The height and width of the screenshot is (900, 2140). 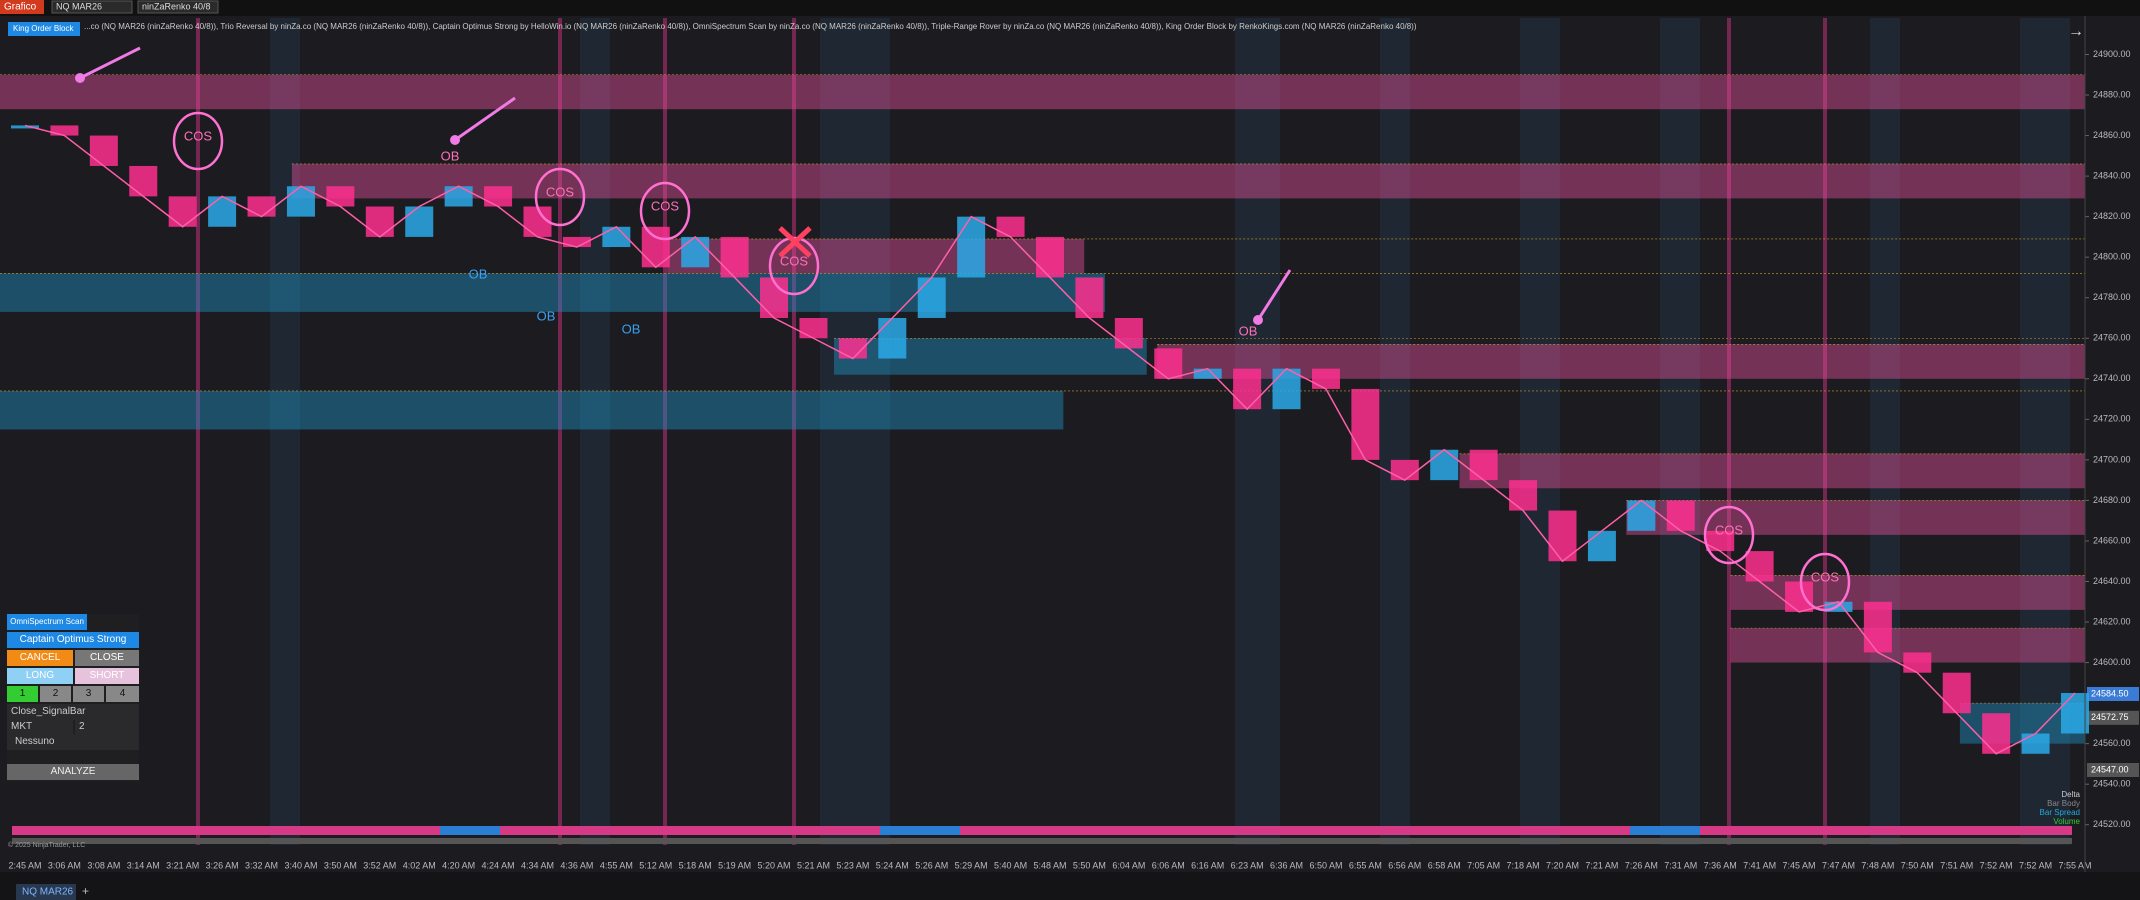 What do you see at coordinates (2110, 769) in the screenshot?
I see `price-label: 24547.00` at bounding box center [2110, 769].